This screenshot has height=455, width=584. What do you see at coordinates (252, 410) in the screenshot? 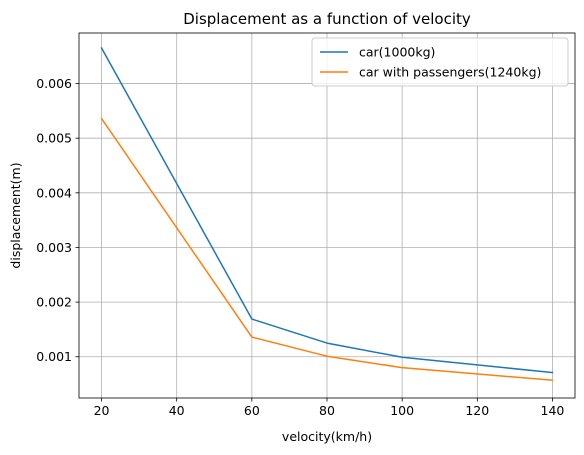
I see `x-tick-label: 60` at bounding box center [252, 410].